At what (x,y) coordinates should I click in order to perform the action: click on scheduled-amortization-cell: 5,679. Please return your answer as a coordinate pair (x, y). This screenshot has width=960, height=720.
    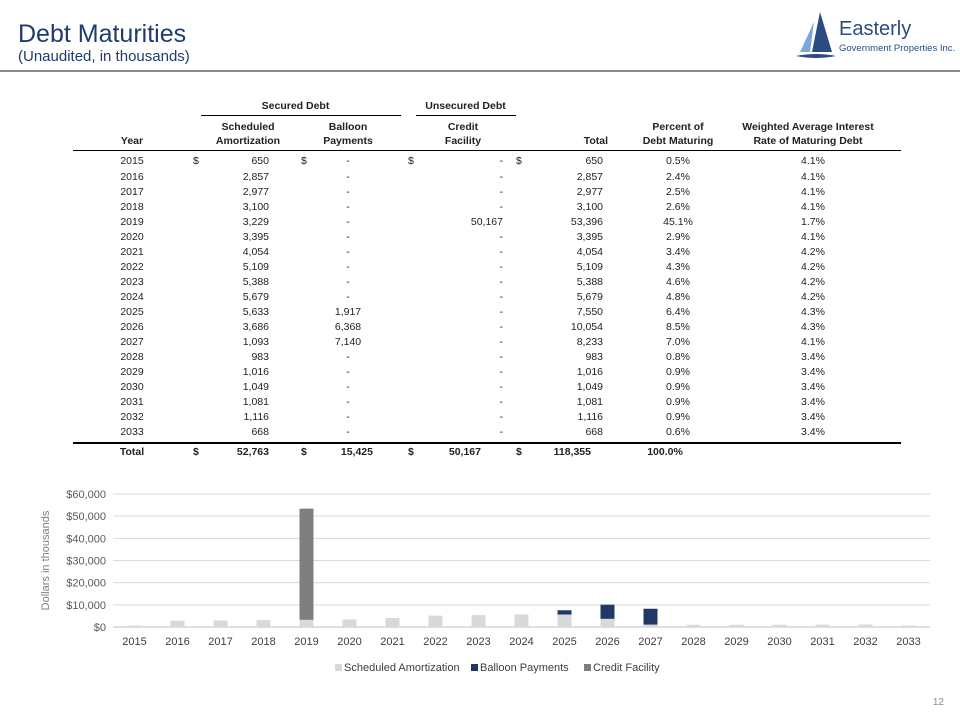
    Looking at the image, I should click on (255, 297).